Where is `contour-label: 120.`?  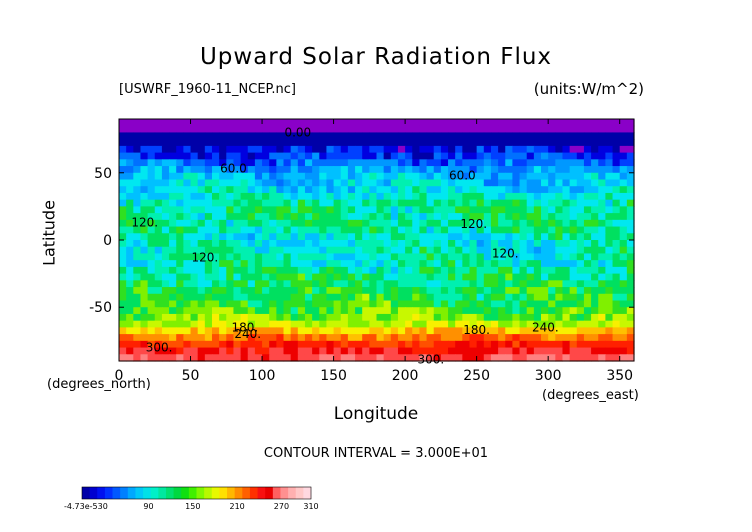 contour-label: 120. is located at coordinates (473, 224).